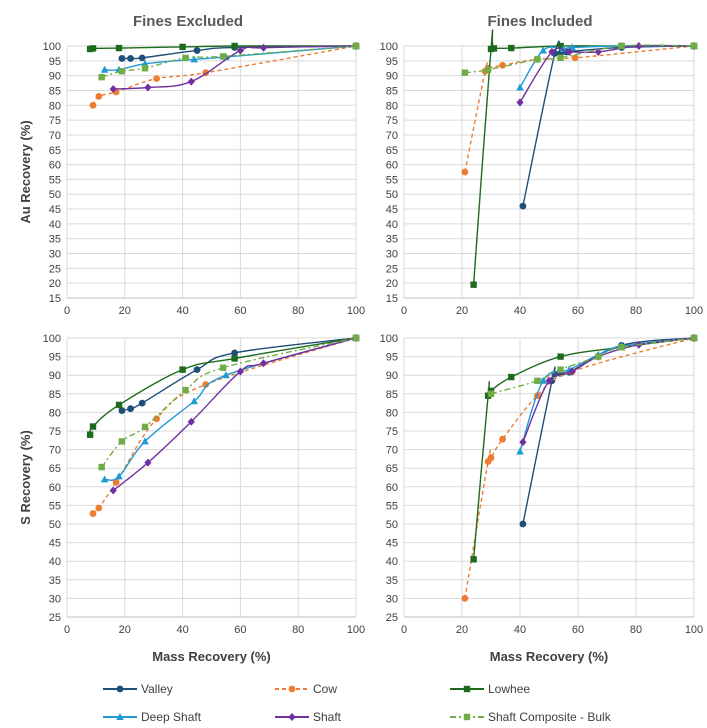  What do you see at coordinates (392, 562) in the screenshot?
I see `y-tick-label: 40` at bounding box center [392, 562].